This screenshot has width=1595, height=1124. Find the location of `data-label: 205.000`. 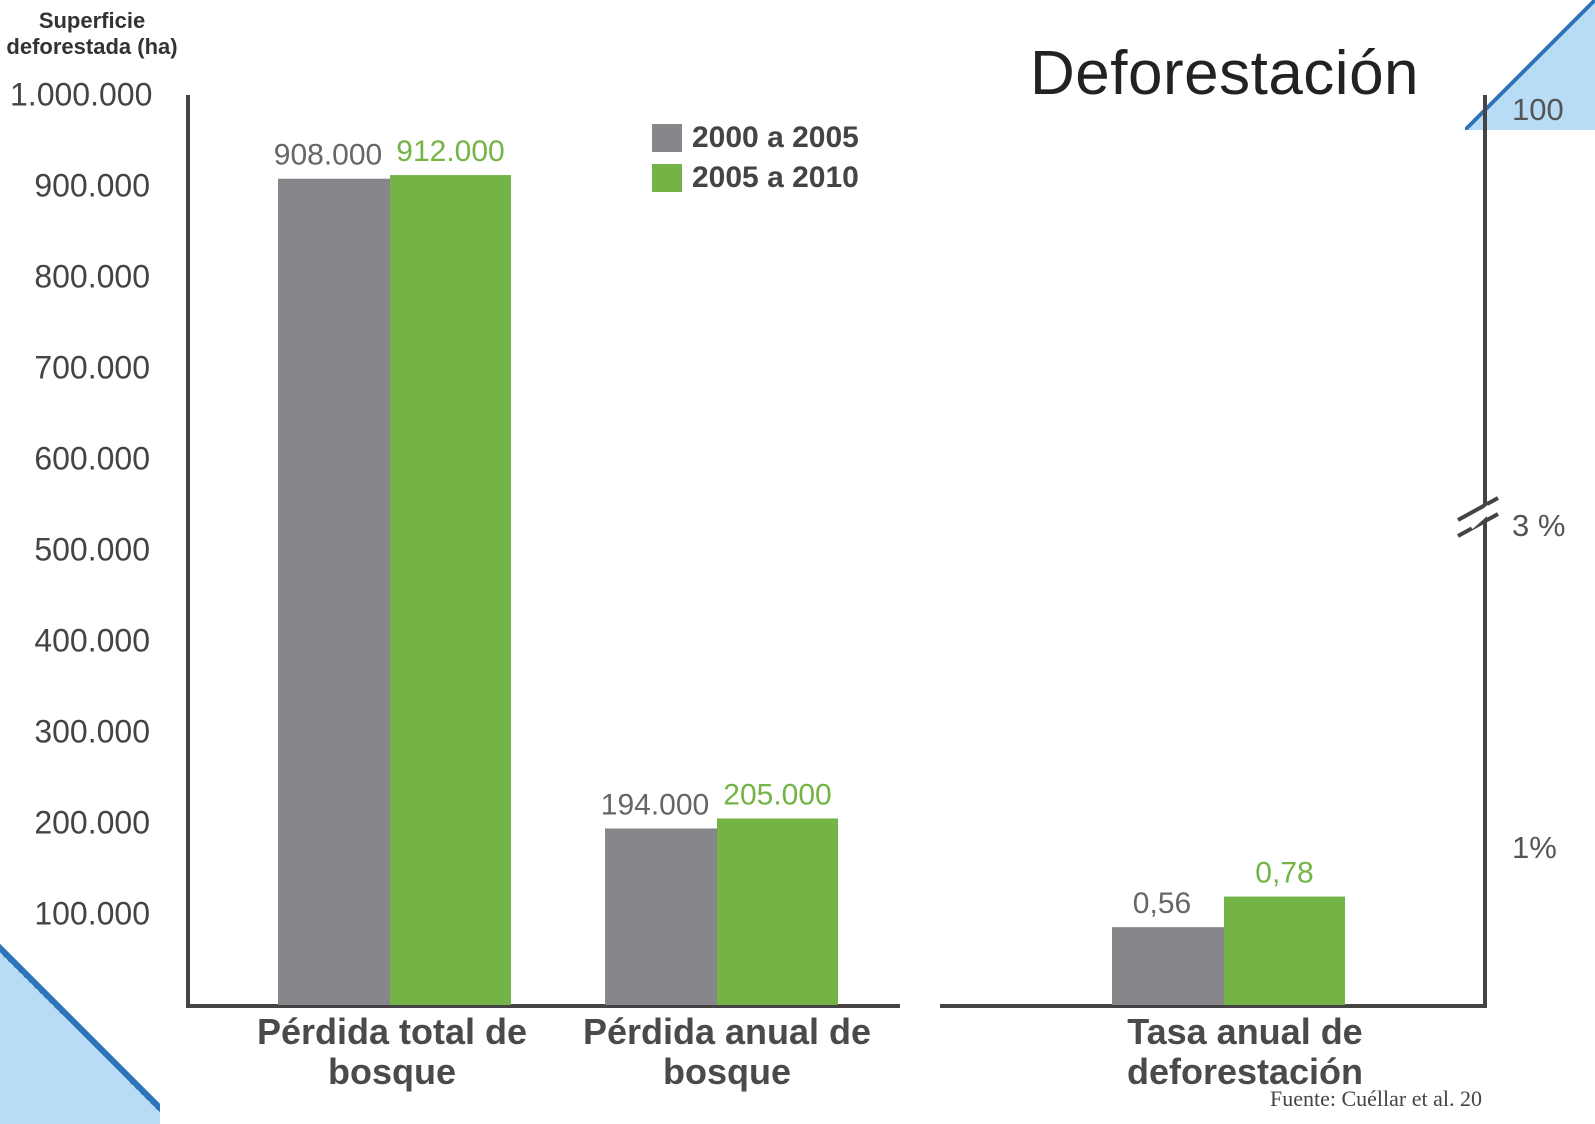

data-label: 205.000 is located at coordinates (777, 794).